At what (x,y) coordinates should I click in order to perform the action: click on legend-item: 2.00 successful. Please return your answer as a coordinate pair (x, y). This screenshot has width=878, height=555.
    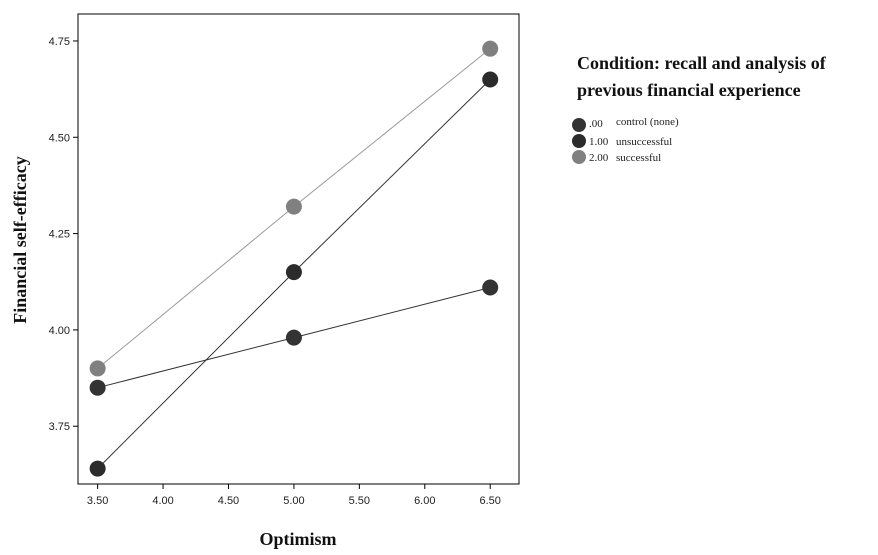
    Looking at the image, I should click on (616, 157).